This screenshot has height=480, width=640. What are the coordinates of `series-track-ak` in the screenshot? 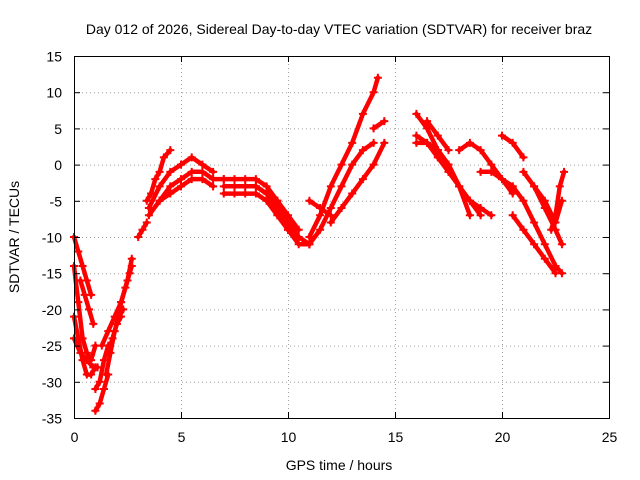 It's located at (558, 200).